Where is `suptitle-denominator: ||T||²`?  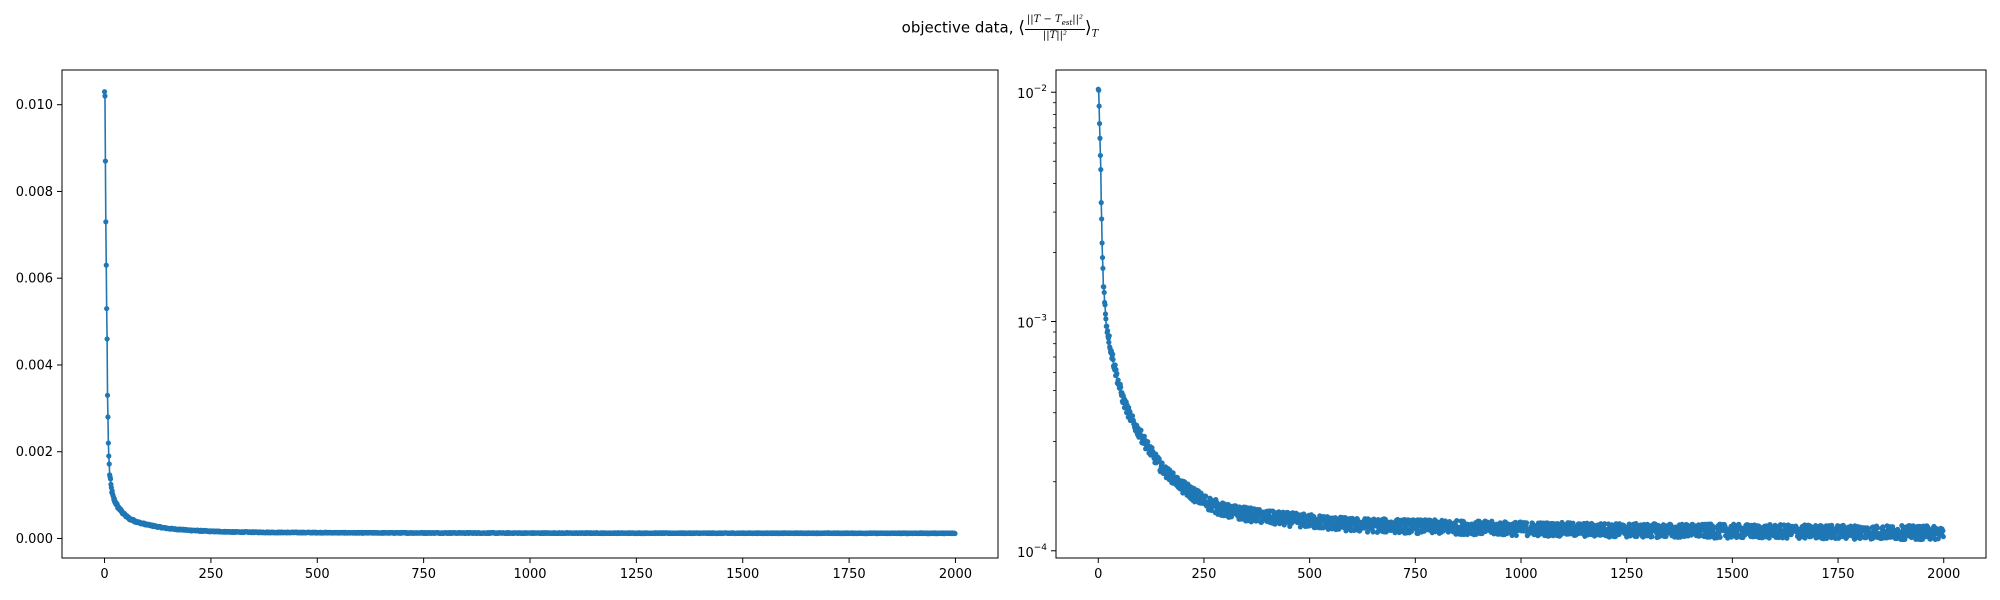 suptitle-denominator: ||T||² is located at coordinates (1055, 35).